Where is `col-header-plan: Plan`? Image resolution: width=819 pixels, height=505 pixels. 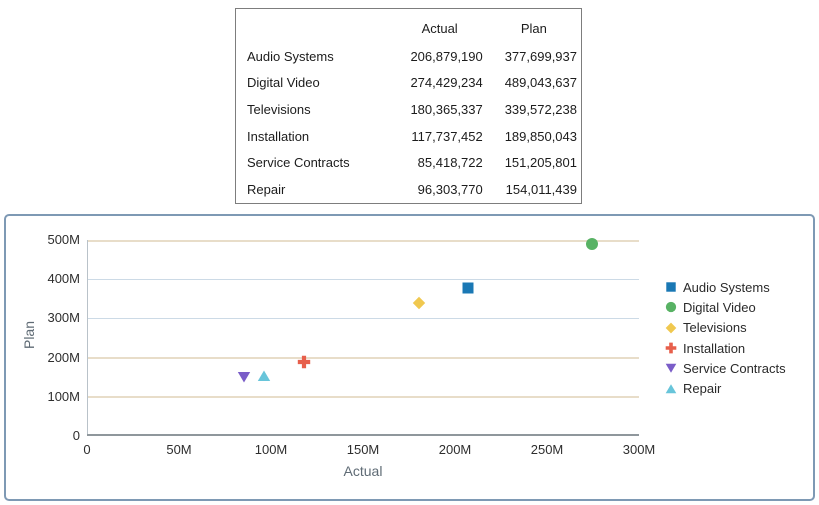 col-header-plan: Plan is located at coordinates (533, 28).